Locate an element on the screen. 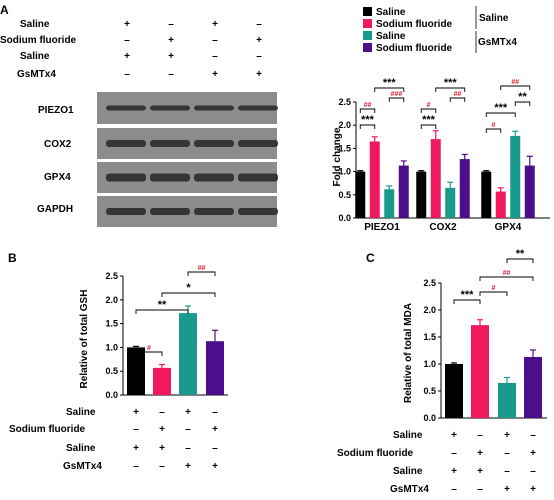 Image resolution: width=554 pixels, height=500 pixels. legend-group-label: Saline is located at coordinates (494, 18).